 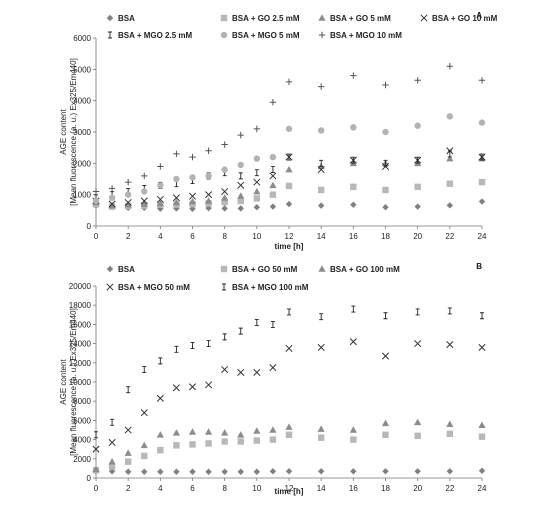 What do you see at coordinates (289, 452) in the screenshot?
I see `series-bsa-go-50-mm` at bounding box center [289, 452].